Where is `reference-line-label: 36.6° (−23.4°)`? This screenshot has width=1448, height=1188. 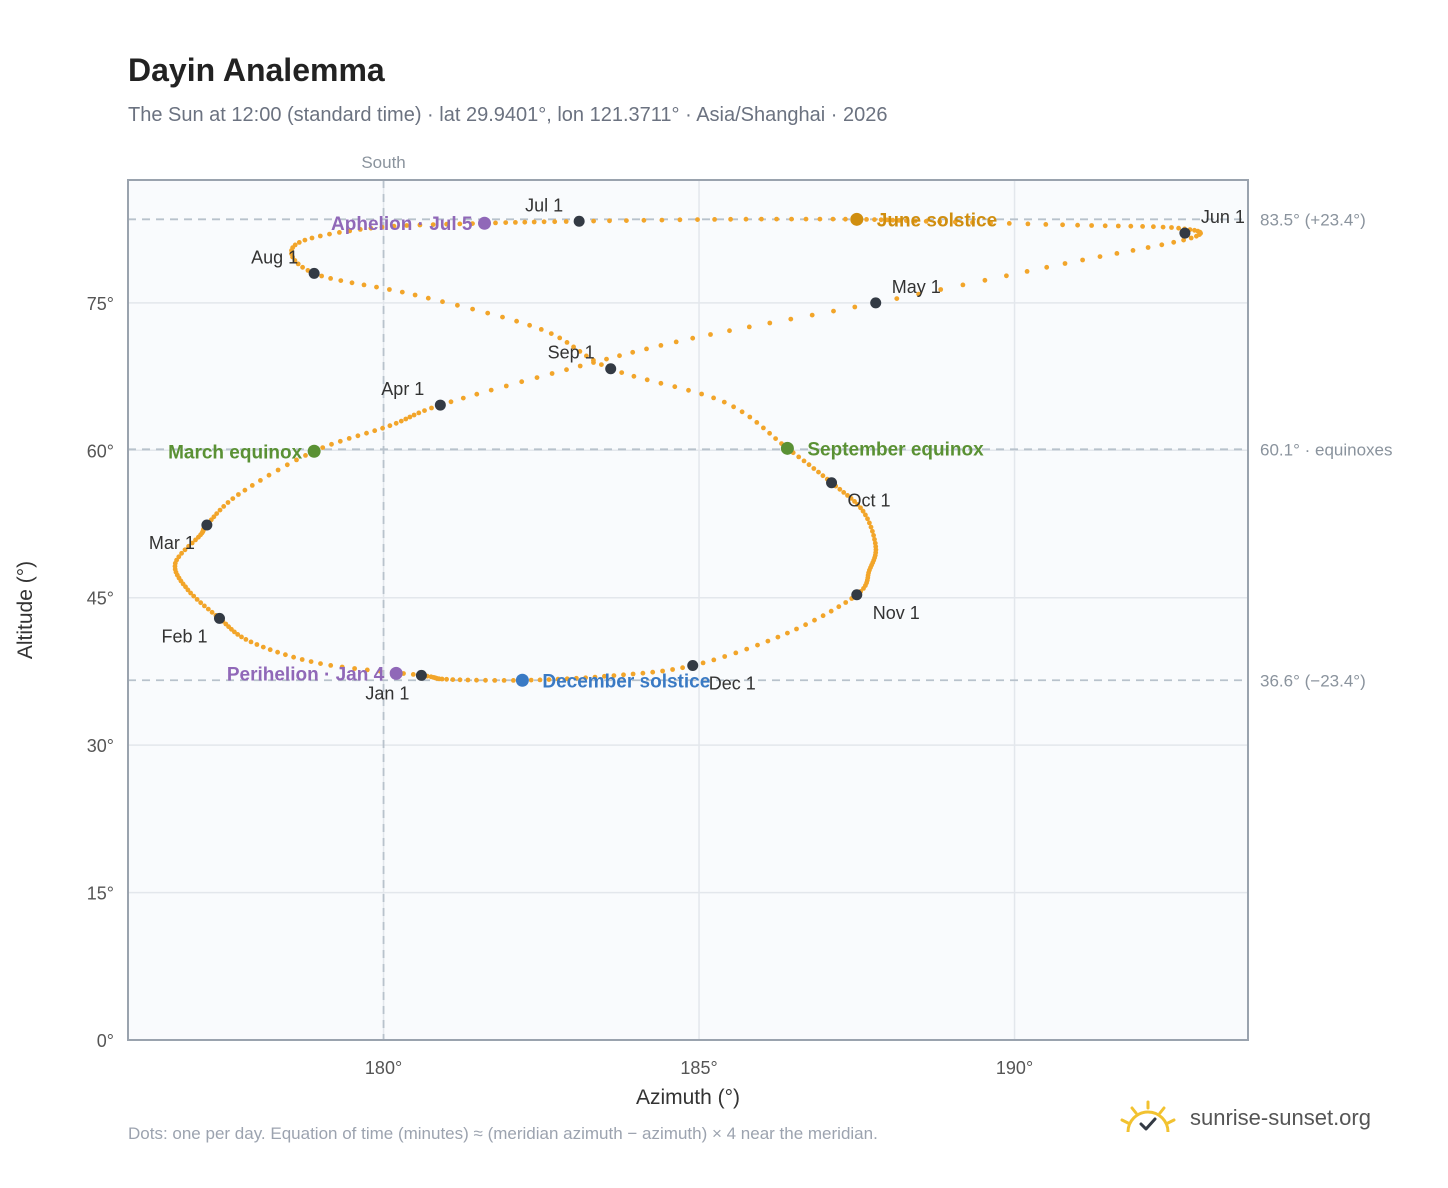
reference-line-label: 36.6° (−23.4°) is located at coordinates (1313, 680).